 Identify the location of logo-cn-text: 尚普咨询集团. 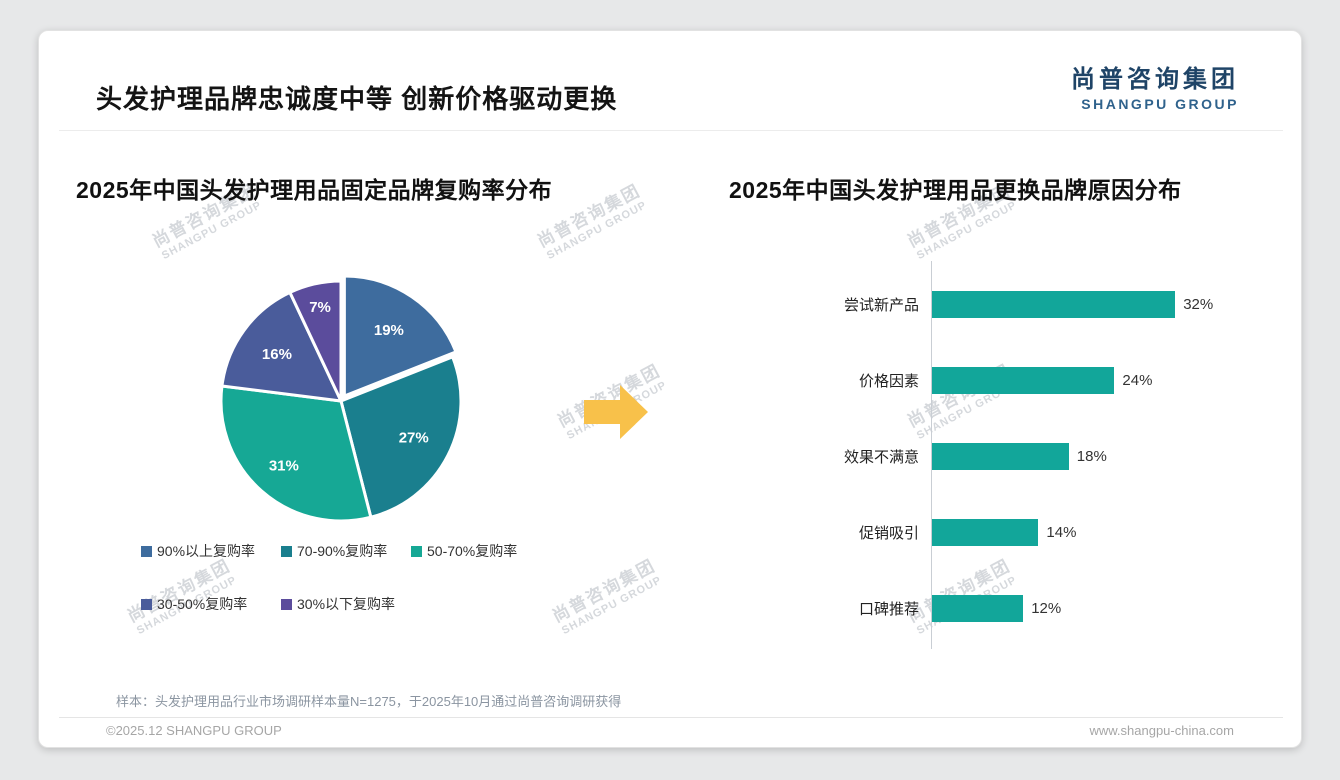
(1155, 79).